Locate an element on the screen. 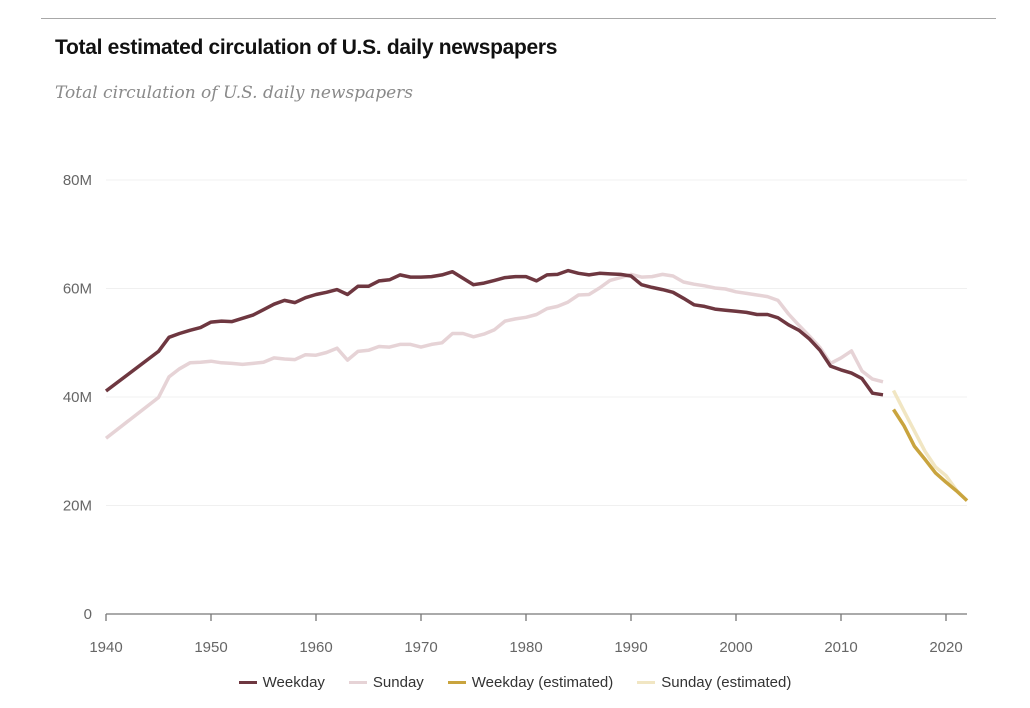 Image resolution: width=1030 pixels, height=708 pixels. x-tick-label: 1960 is located at coordinates (315, 647).